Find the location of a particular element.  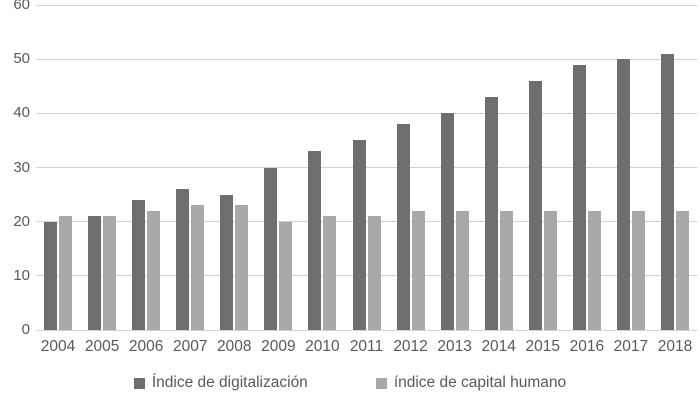

bar-capital-humano-2004 is located at coordinates (66, 273).